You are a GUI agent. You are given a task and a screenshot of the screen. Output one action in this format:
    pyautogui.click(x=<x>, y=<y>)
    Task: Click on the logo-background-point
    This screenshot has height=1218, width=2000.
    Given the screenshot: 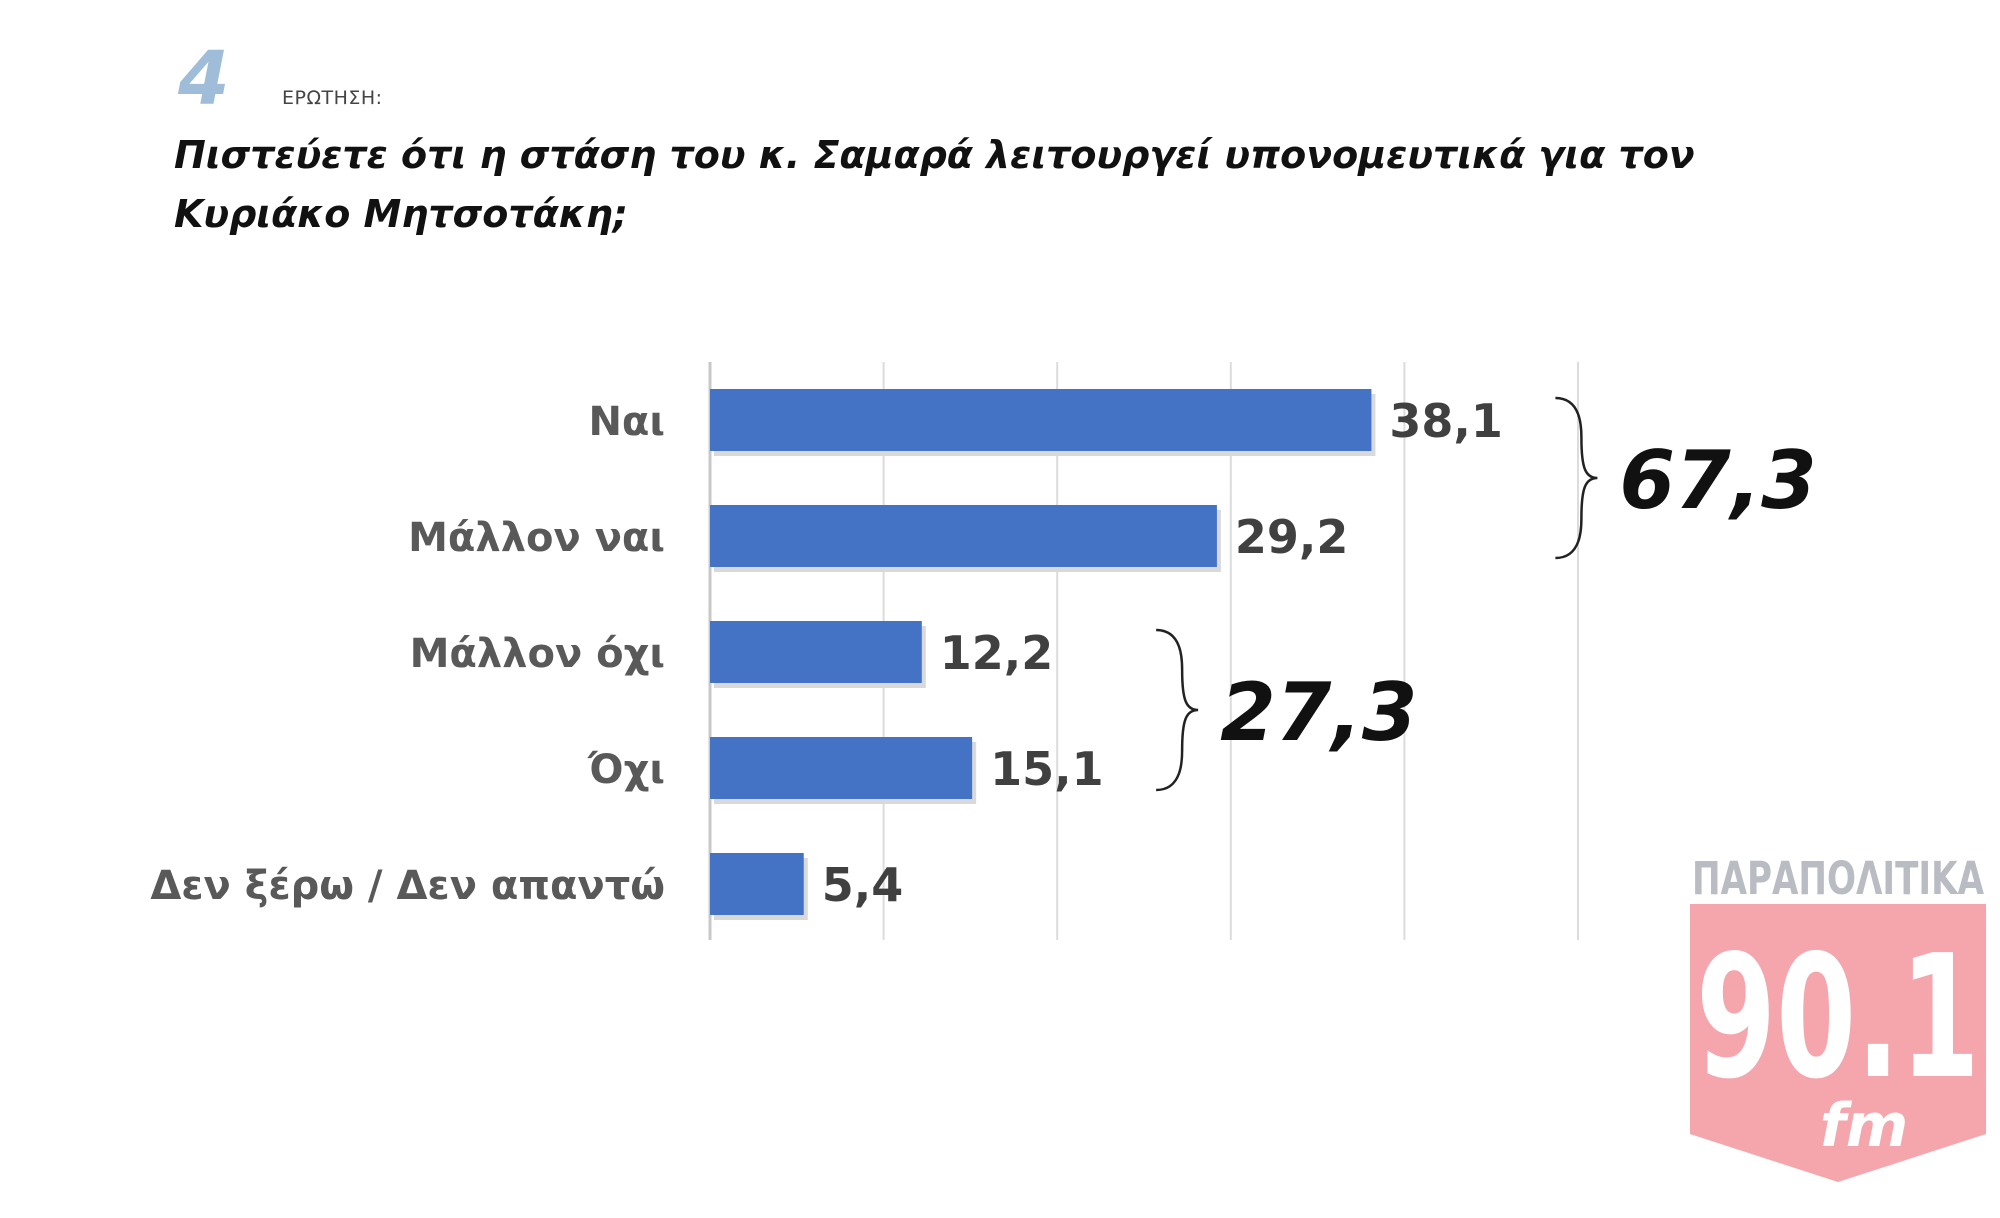 What is the action you would take?
    pyautogui.click(x=1838, y=1158)
    